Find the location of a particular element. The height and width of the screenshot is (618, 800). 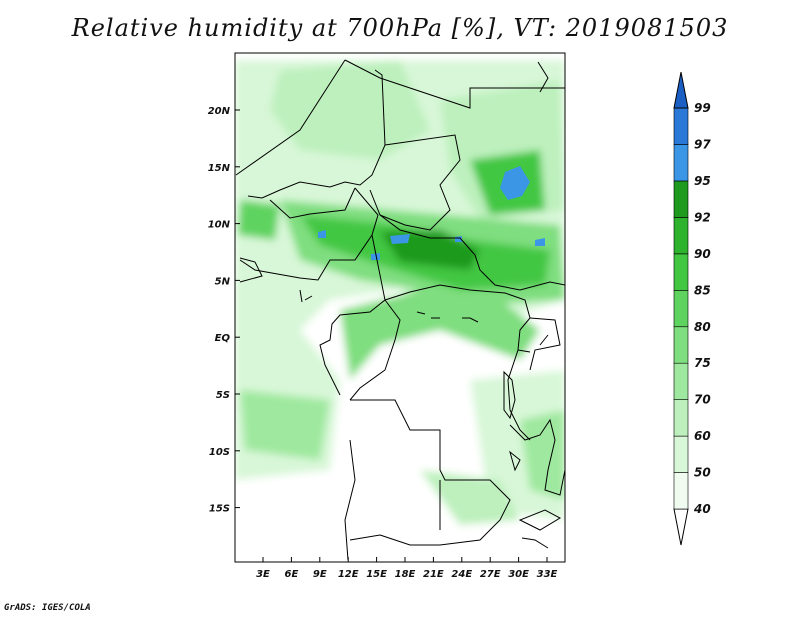

colorbar: 40 50 60 70 75 80 85 90 92 95 97 99 is located at coordinates (692, 308).